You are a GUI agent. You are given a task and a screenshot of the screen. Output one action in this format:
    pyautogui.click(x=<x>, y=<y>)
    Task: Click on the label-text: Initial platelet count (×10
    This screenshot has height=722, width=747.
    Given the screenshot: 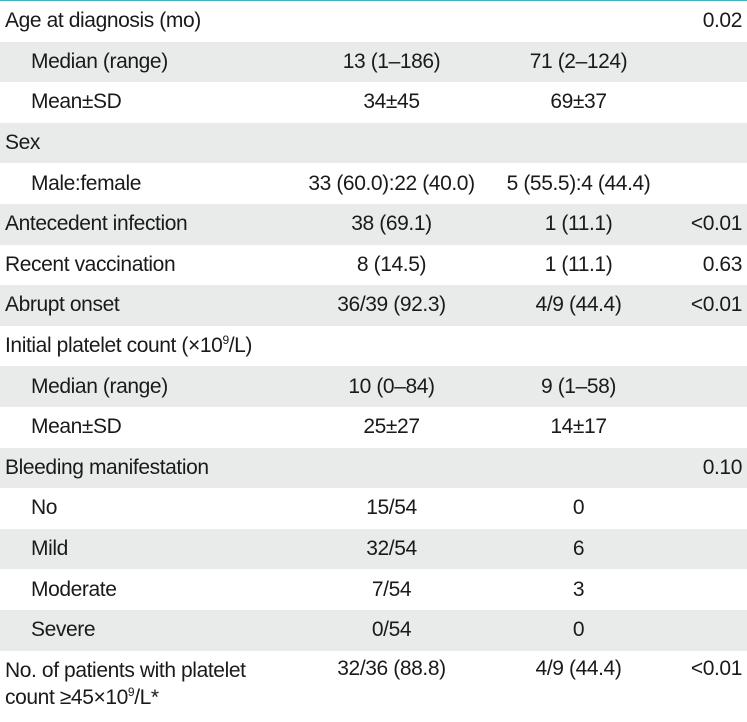 What is the action you would take?
    pyautogui.click(x=114, y=346)
    